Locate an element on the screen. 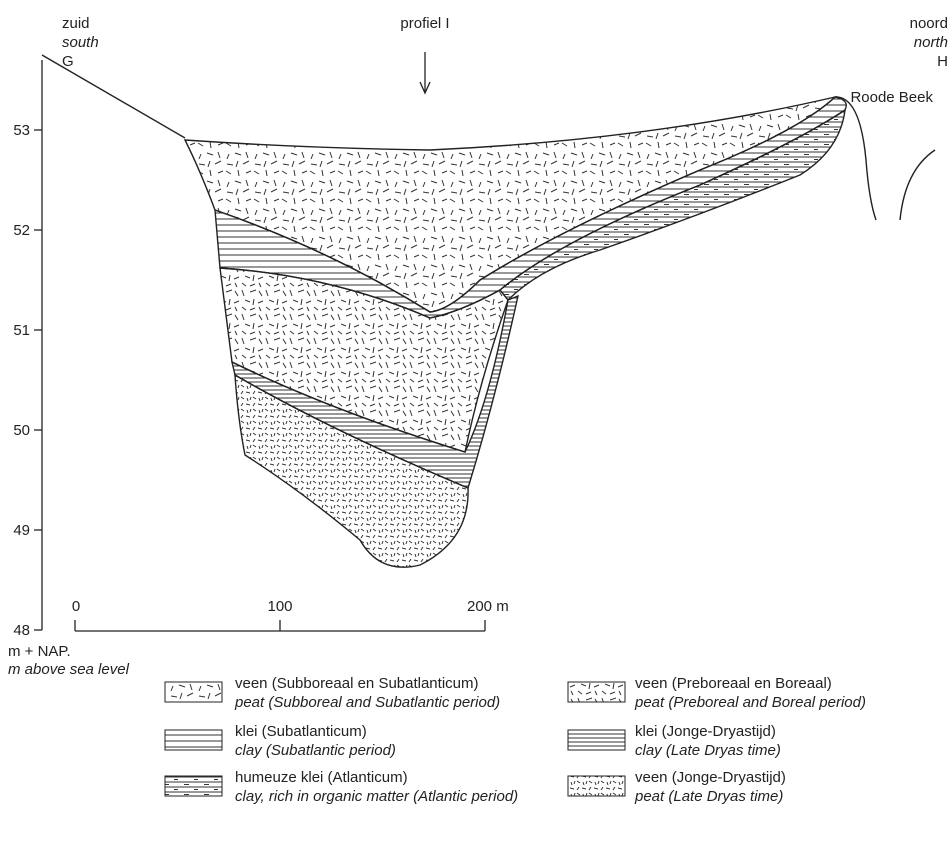  ground-line is located at coordinates (113, 96).